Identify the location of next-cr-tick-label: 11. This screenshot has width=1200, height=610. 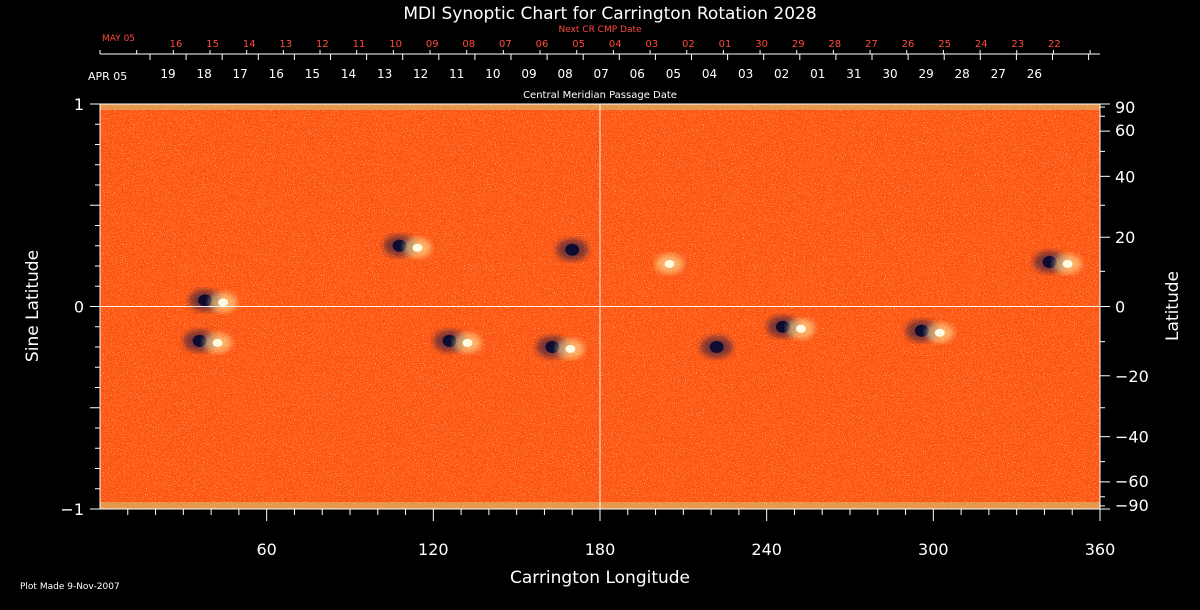
(359, 44).